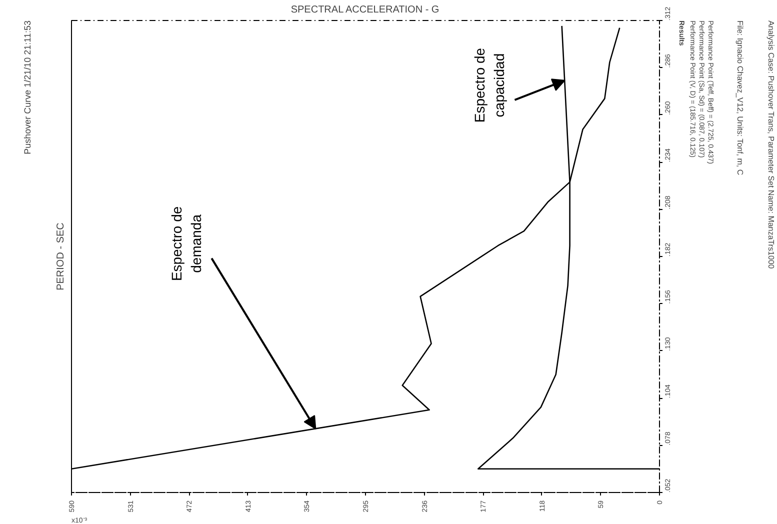 The width and height of the screenshot is (777, 524). Describe the element at coordinates (489, 85) in the screenshot. I see `annotation: Espectro de capacidad` at that location.